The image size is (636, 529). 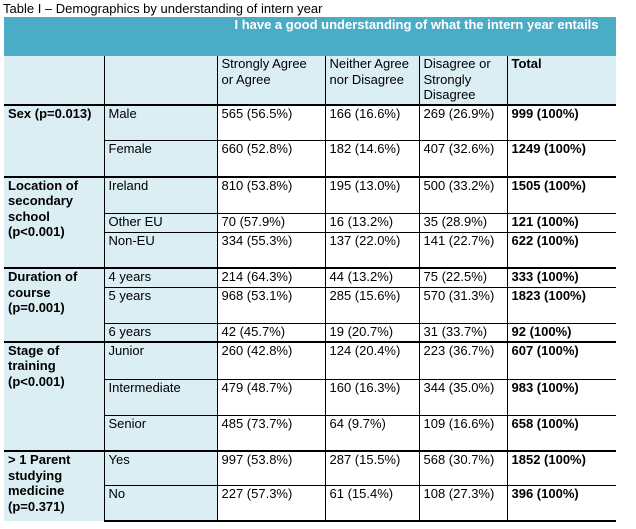 What do you see at coordinates (271, 277) in the screenshot?
I see `cell-agree: 214 (64.3%)` at bounding box center [271, 277].